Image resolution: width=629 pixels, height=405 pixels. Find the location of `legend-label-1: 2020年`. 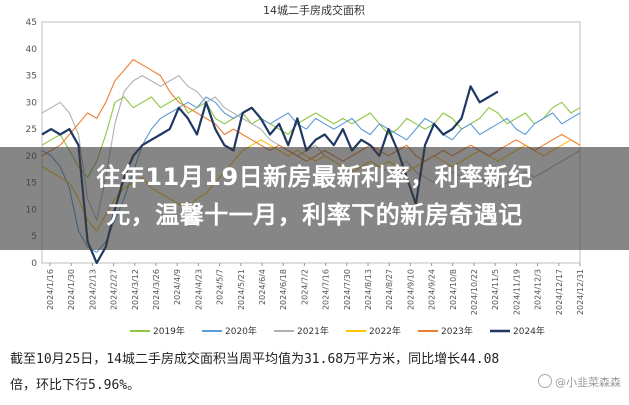

legend-label-1: 2020年 is located at coordinates (241, 331).